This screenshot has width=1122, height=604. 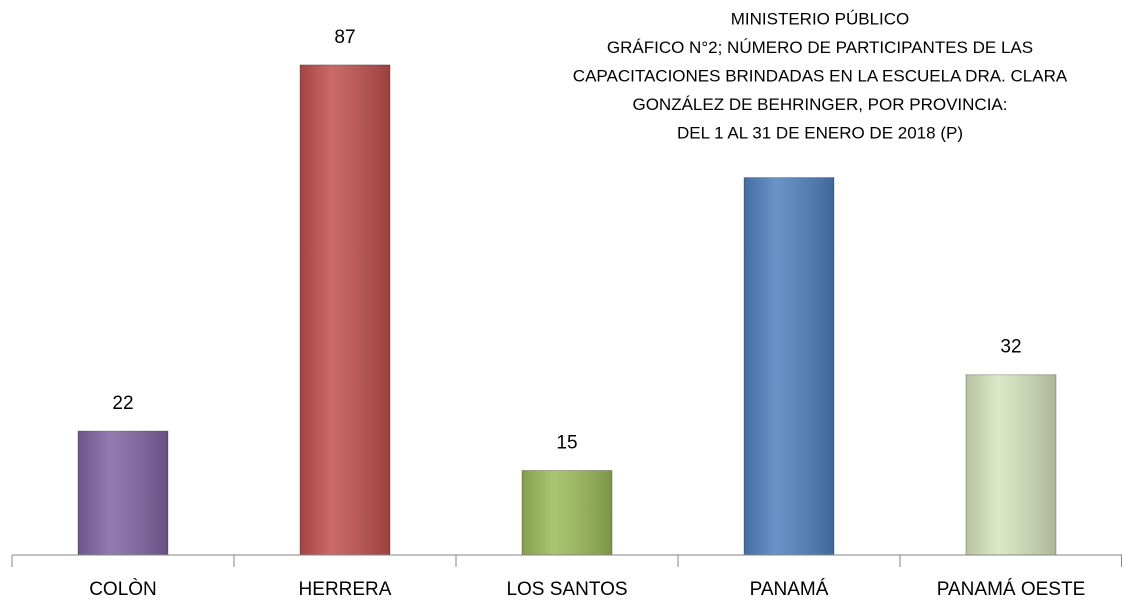 What do you see at coordinates (820, 132) in the screenshot?
I see `chart-title: DEL 1 AL 31 DE ENERO DE 2018 (P)` at bounding box center [820, 132].